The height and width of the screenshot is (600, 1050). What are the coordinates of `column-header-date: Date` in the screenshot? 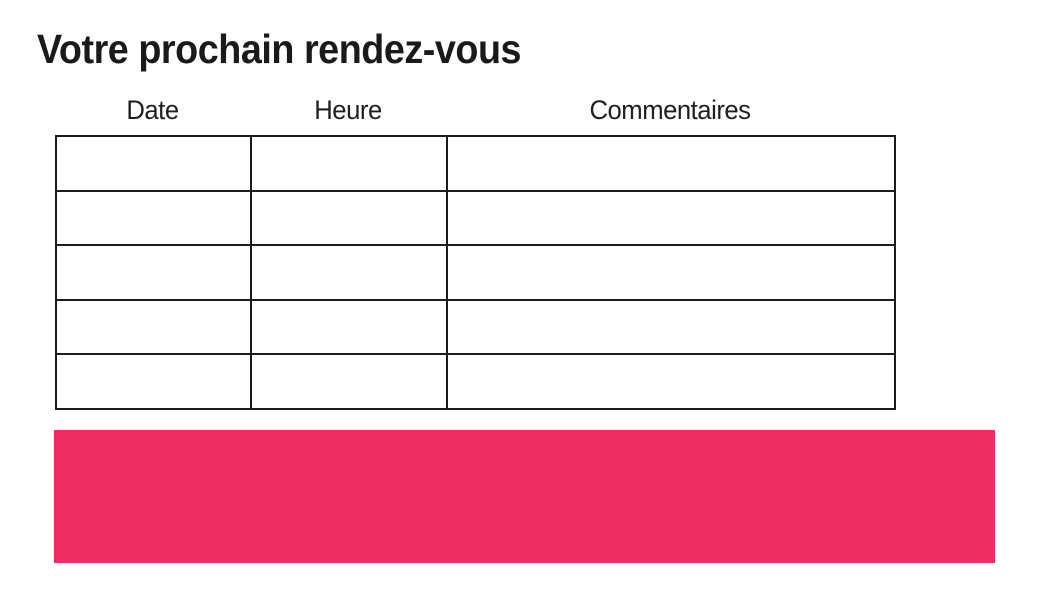 It's located at (152, 110).